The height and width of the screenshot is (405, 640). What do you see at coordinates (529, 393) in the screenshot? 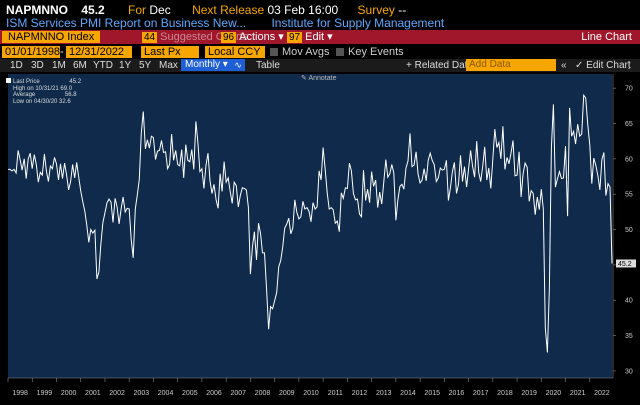
I see `x-tick-label: 2019` at bounding box center [529, 393].